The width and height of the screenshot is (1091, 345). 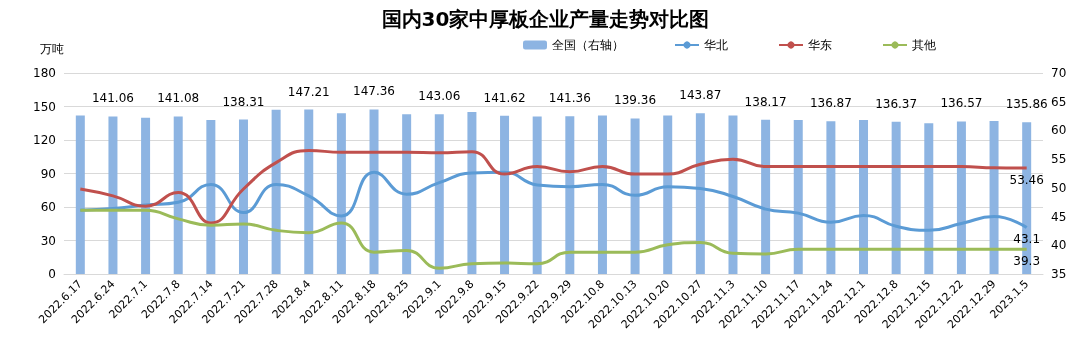 I want to click on chart-title: 国内30家中厚板企业产量走势对比图, so click(x=545, y=19).